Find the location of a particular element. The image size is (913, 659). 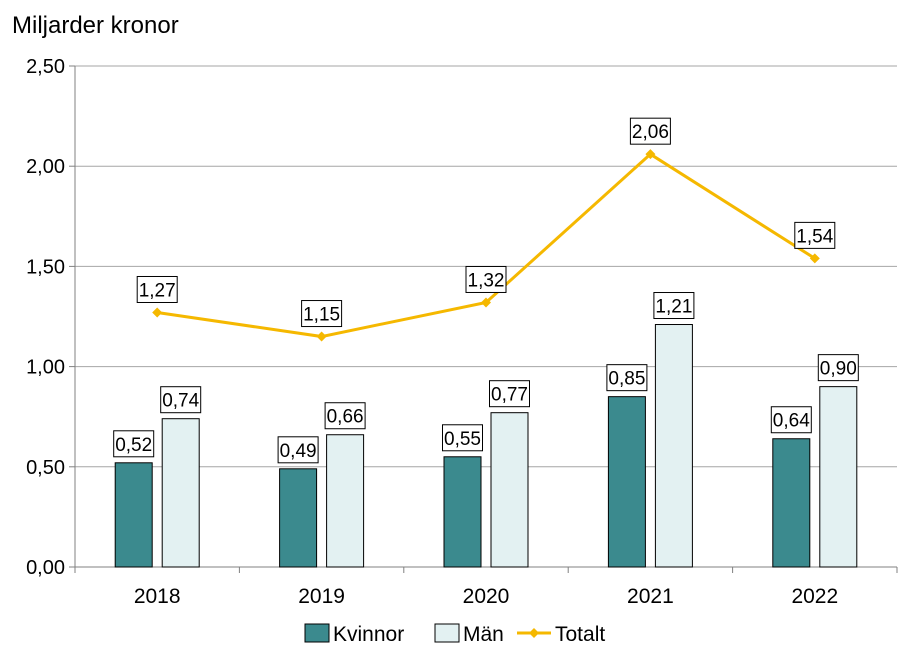

data-label-totalt: 1,27 is located at coordinates (157, 290).